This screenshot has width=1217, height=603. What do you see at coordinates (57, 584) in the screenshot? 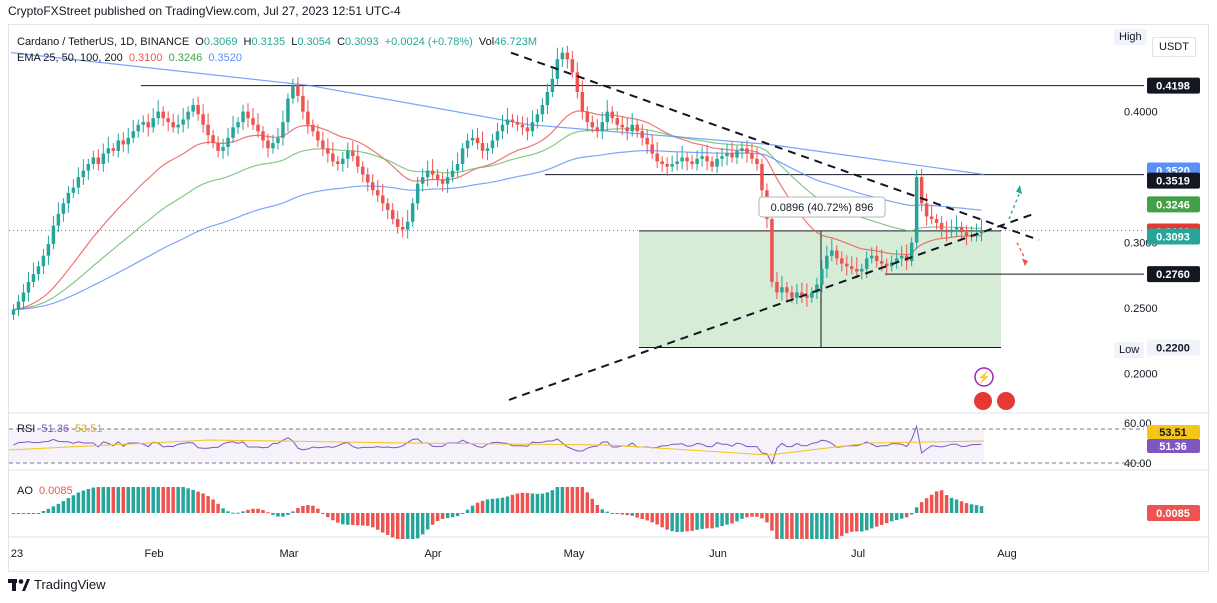
I see `footer-brand: TradingView` at bounding box center [57, 584].